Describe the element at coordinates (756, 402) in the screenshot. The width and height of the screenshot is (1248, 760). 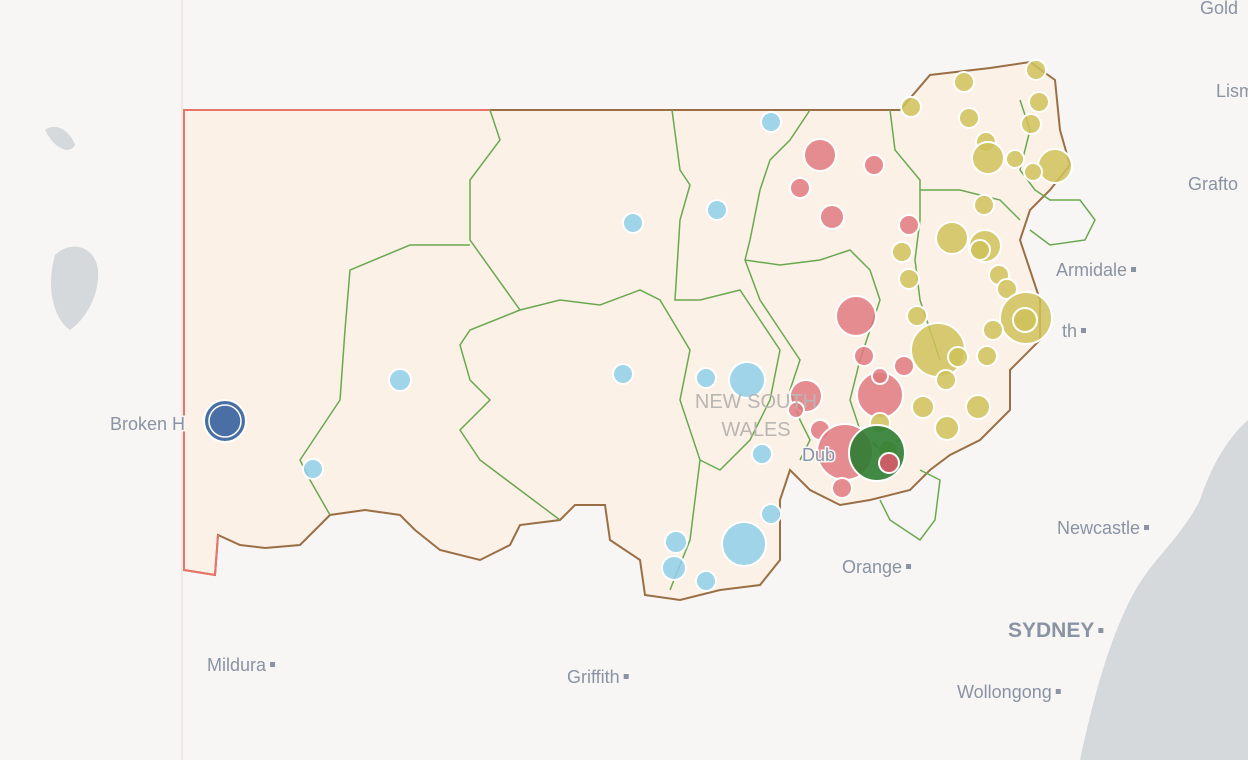
I see `place-label: NEW SOUTH` at that location.